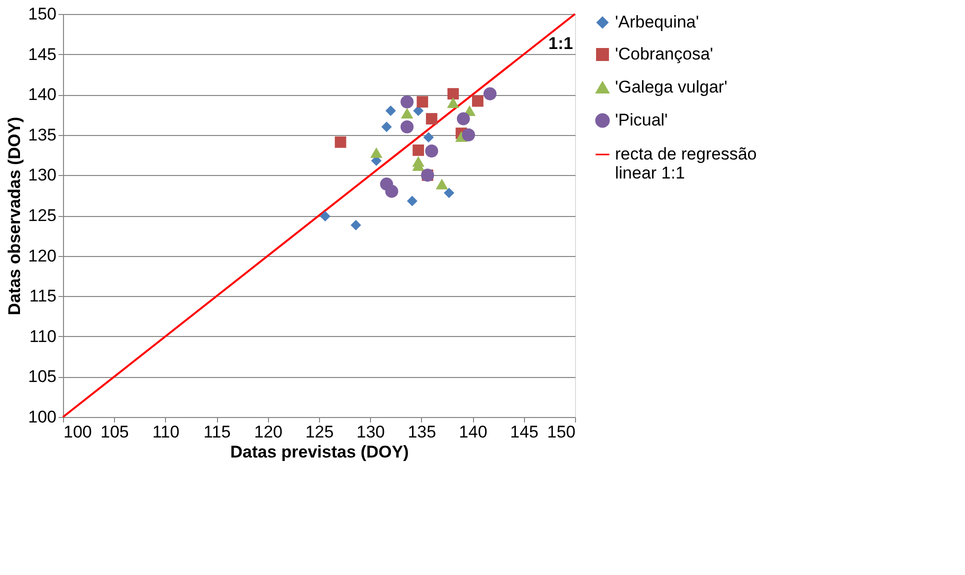 The image size is (965, 575). What do you see at coordinates (561, 432) in the screenshot?
I see `x-tick-label: 150` at bounding box center [561, 432].